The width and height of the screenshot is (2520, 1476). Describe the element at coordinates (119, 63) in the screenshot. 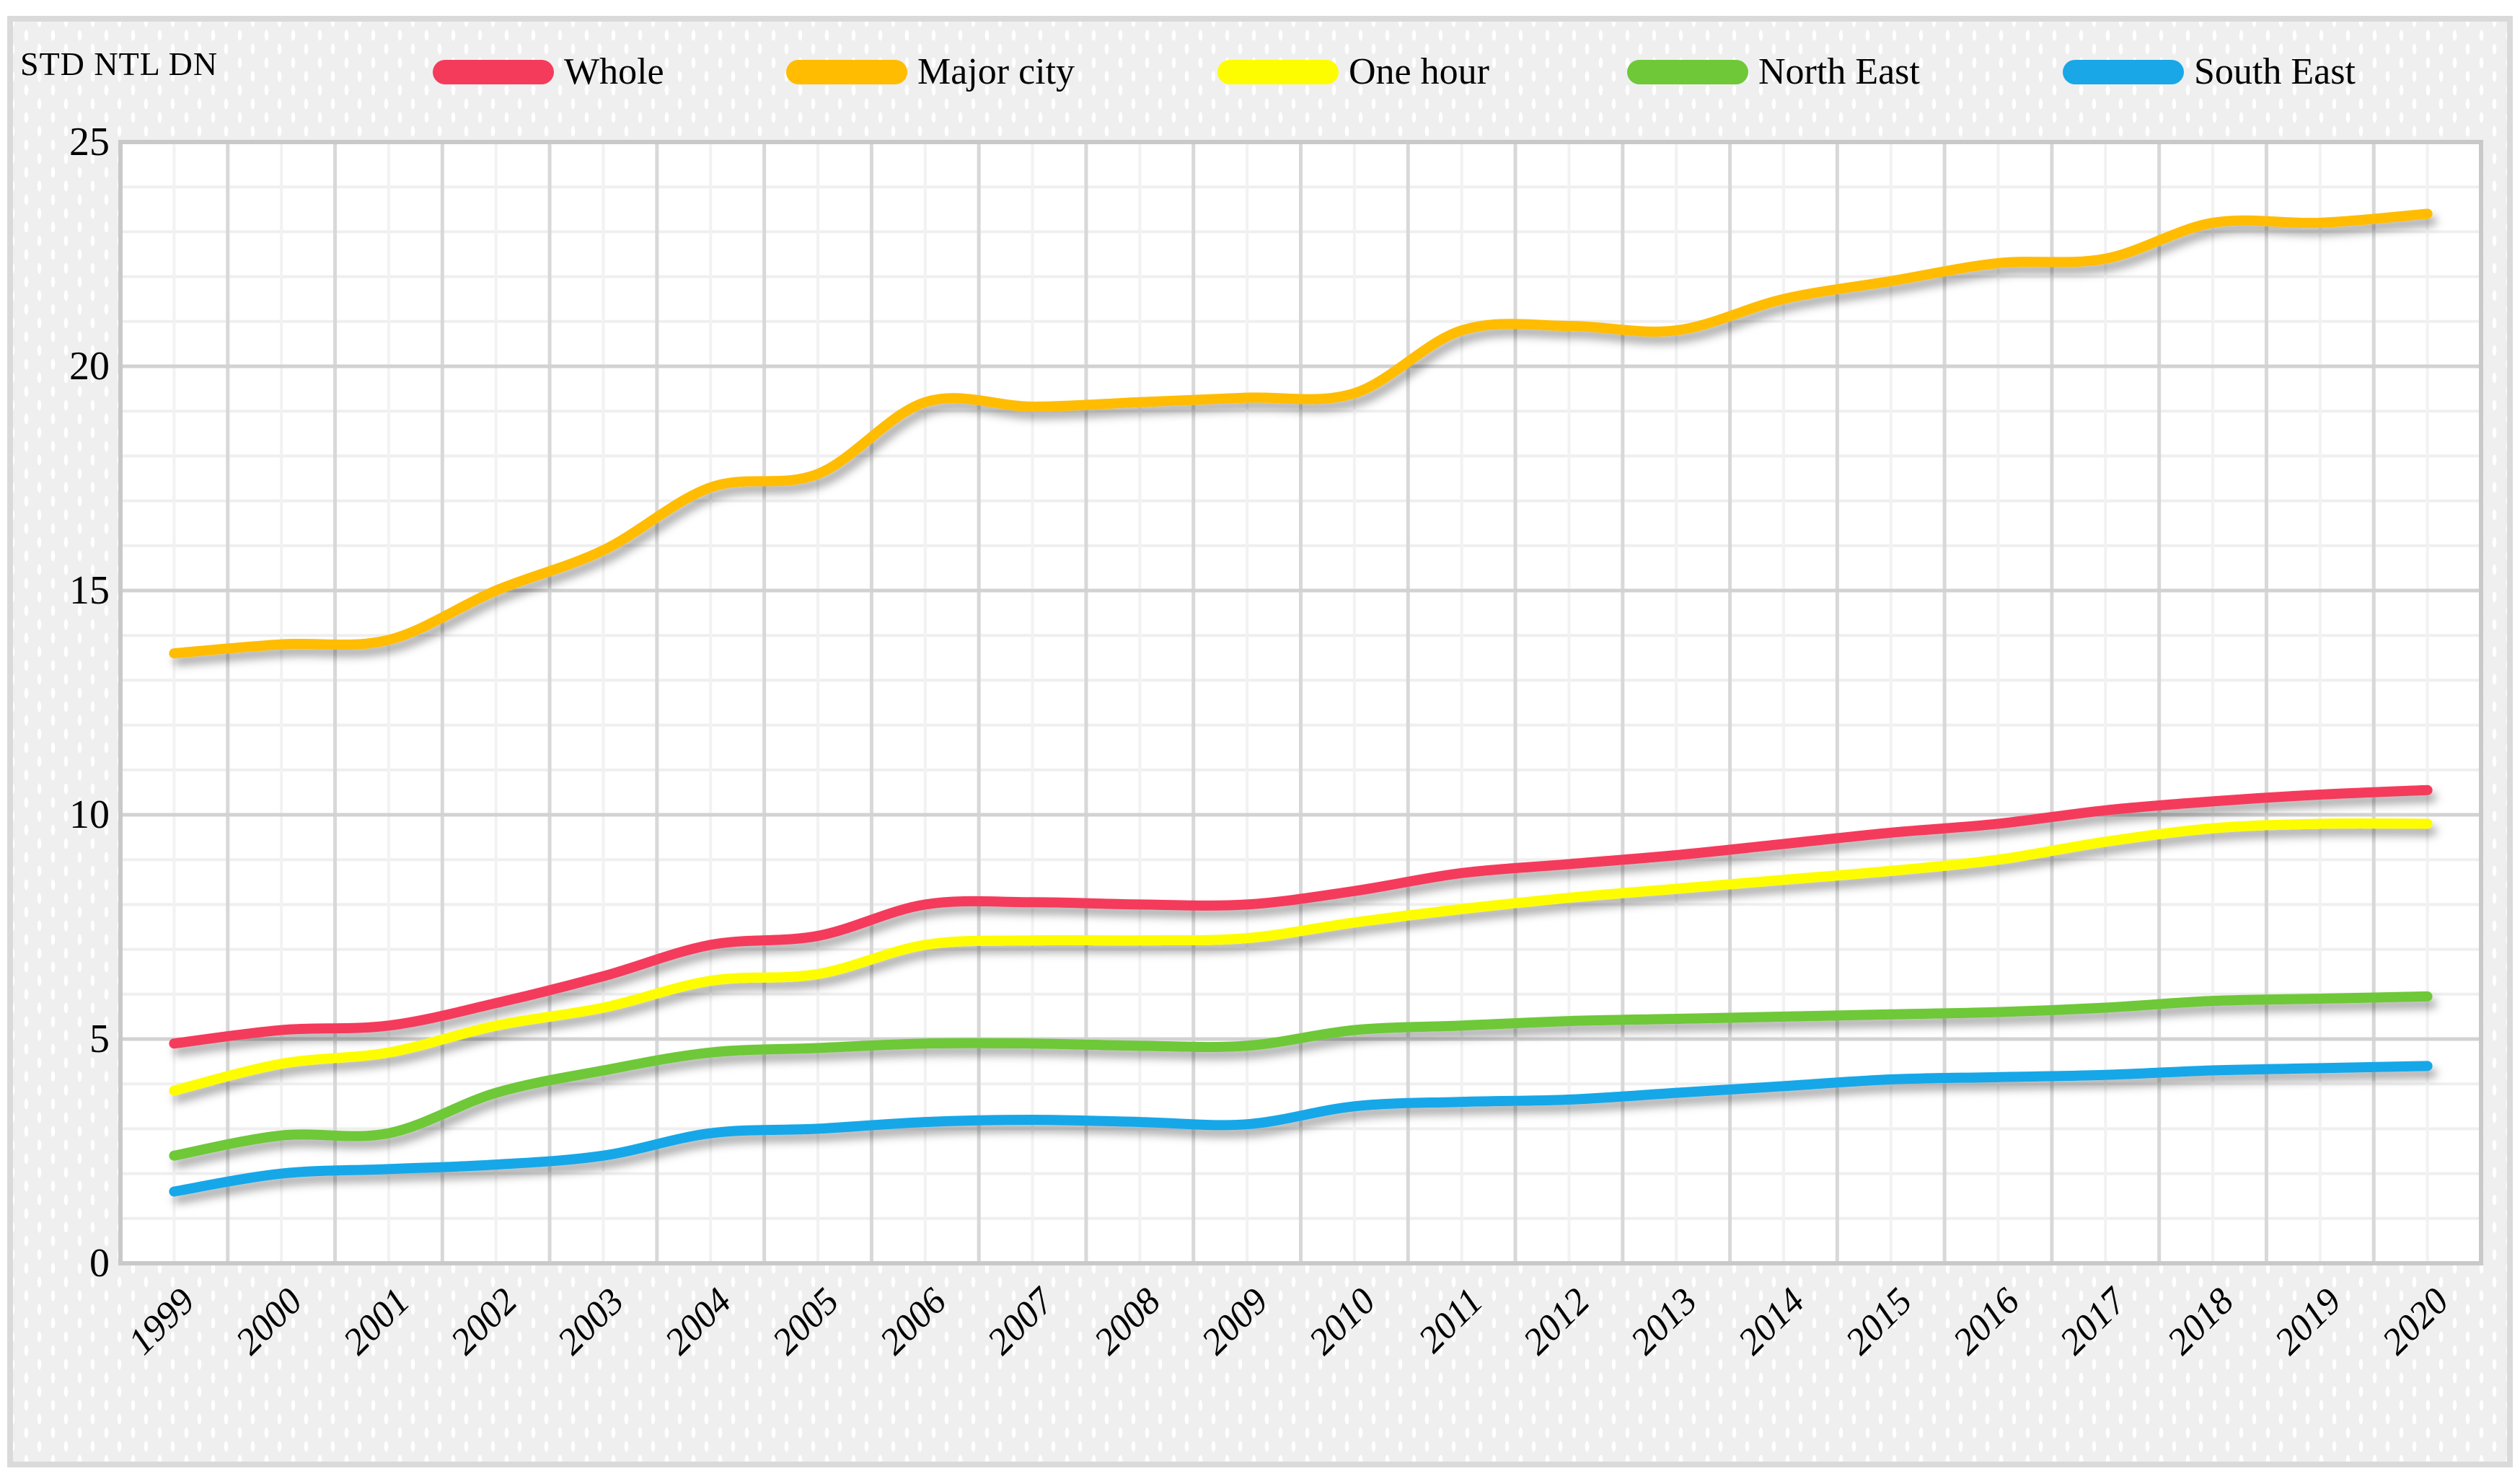

I see `chart-title: STD NTL DN` at that location.